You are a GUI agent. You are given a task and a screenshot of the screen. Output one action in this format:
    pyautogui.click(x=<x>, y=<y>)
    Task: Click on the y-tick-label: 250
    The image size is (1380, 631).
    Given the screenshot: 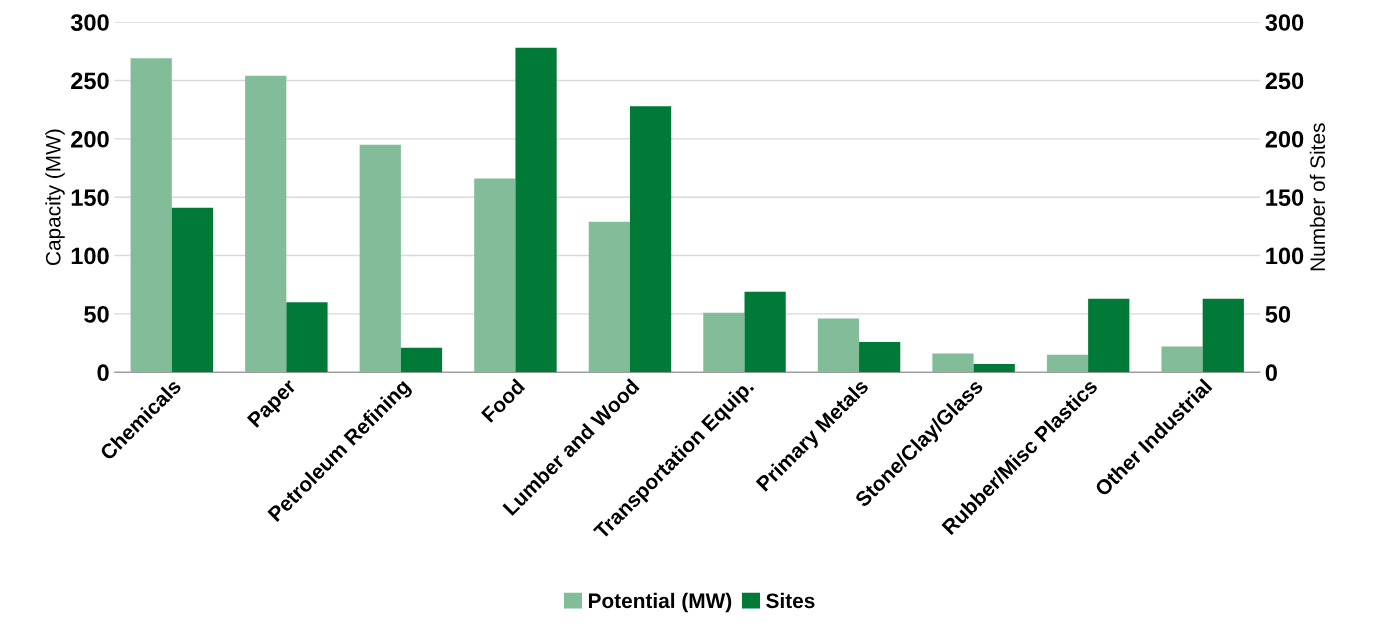 What is the action you would take?
    pyautogui.click(x=90, y=81)
    